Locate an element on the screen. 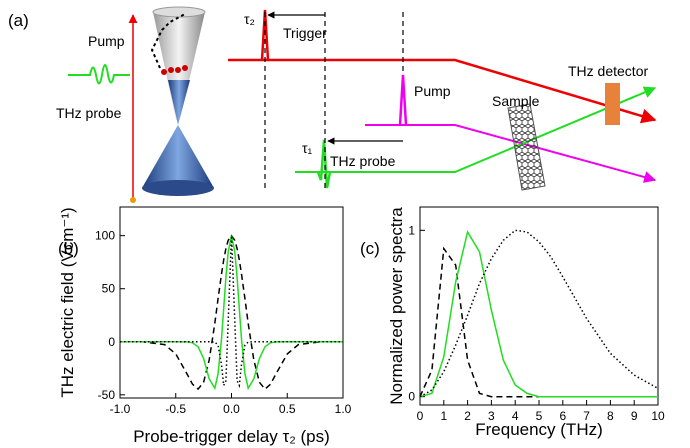  label: τ₂ is located at coordinates (249, 19).